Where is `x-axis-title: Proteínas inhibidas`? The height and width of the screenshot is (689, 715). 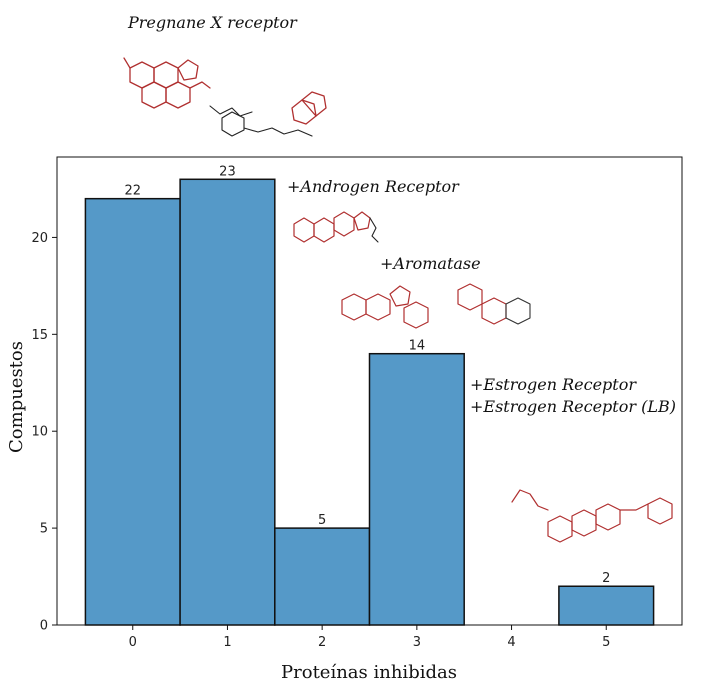 x-axis-title: Proteínas inhibidas is located at coordinates (369, 672).